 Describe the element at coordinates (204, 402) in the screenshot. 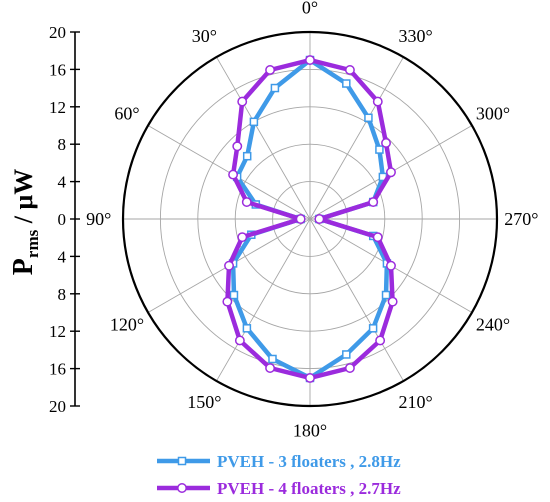

I see `angle-label: 150°` at that location.